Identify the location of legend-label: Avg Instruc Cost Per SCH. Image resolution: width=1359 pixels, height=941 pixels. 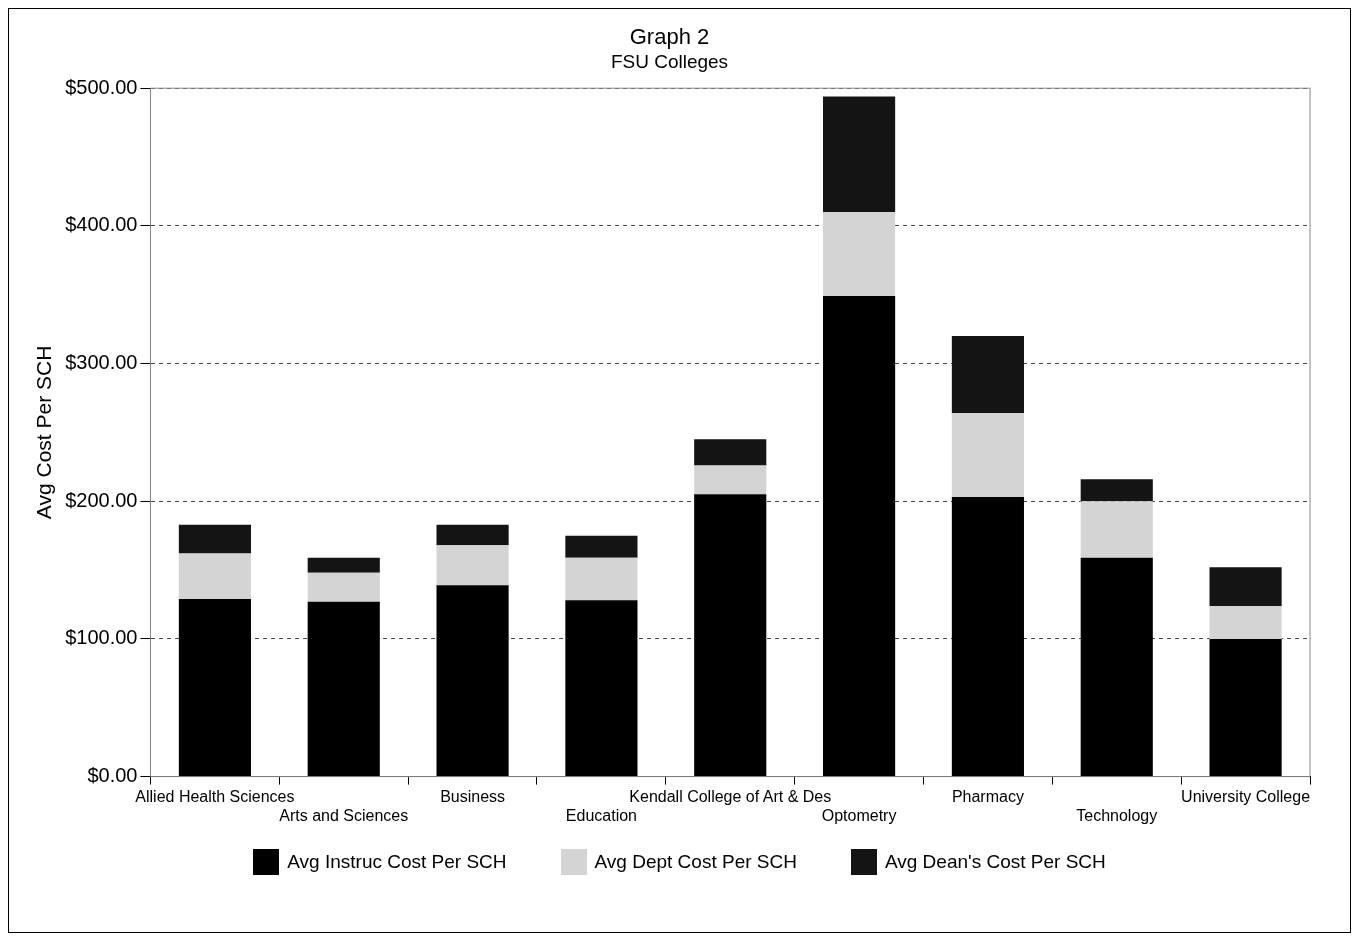
(397, 862).